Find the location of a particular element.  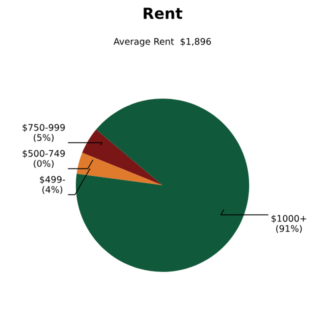

slice-label: $499- is located at coordinates (52, 180).